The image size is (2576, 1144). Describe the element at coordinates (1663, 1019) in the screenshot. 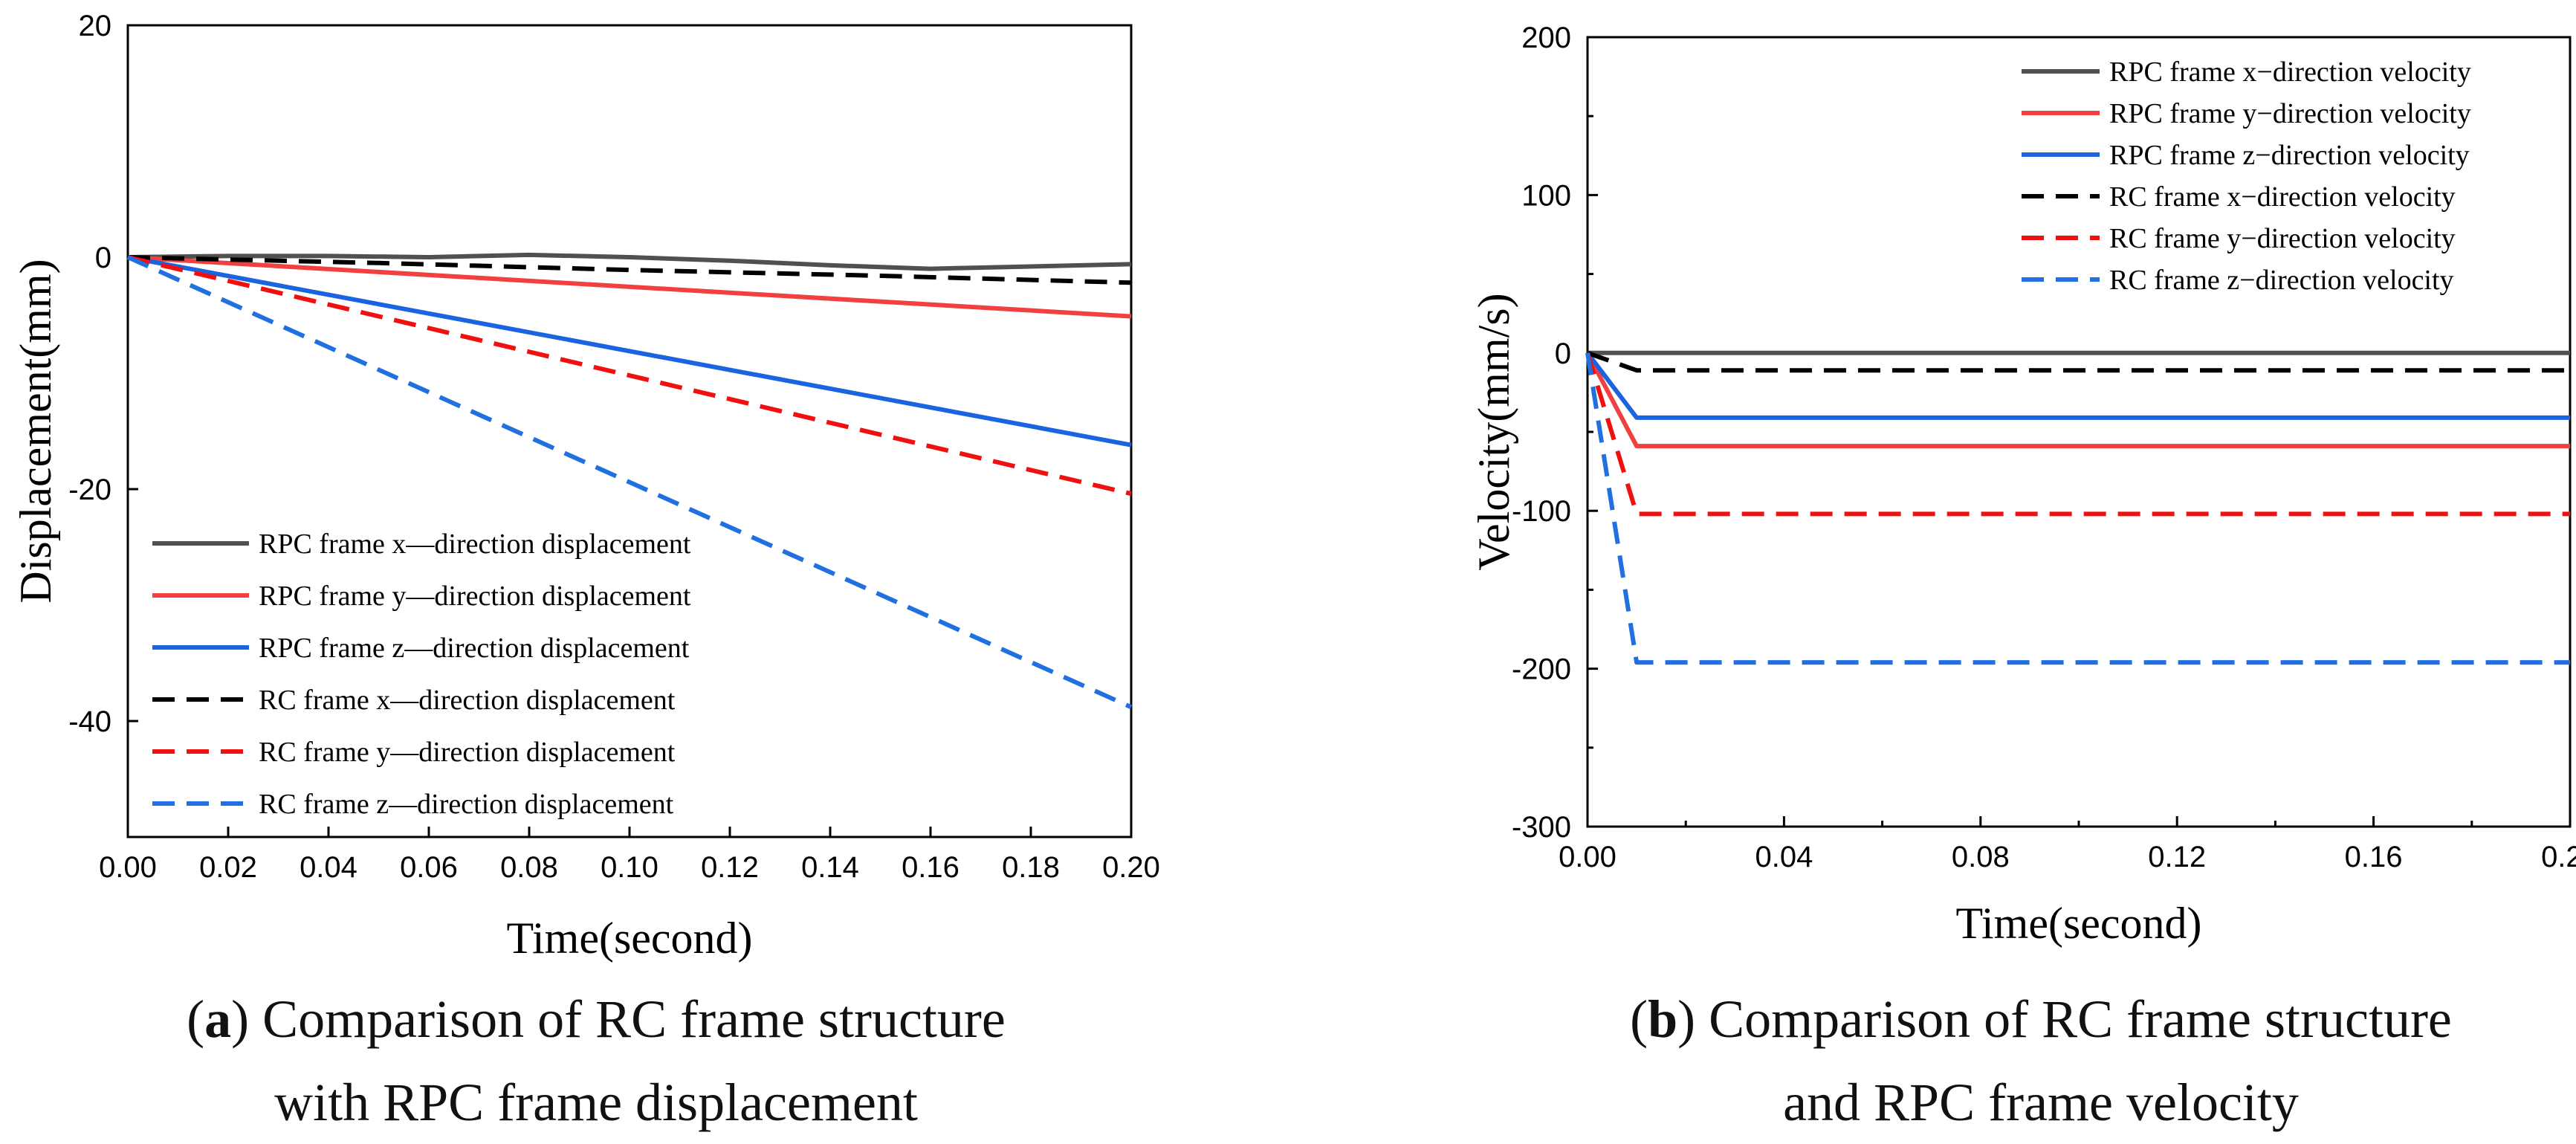

I see `caption-b-letter: b` at that location.